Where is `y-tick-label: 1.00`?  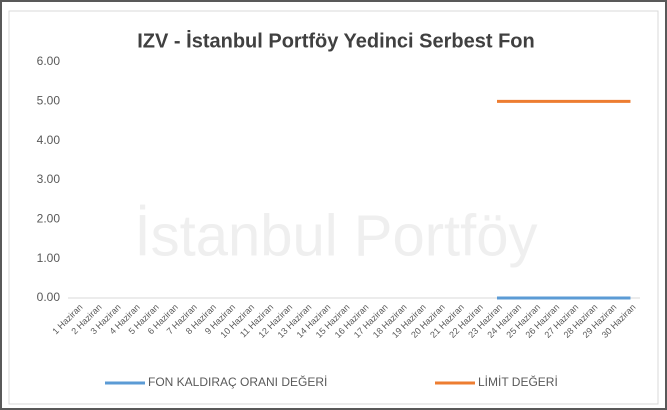
y-tick-label: 1.00 is located at coordinates (49, 258).